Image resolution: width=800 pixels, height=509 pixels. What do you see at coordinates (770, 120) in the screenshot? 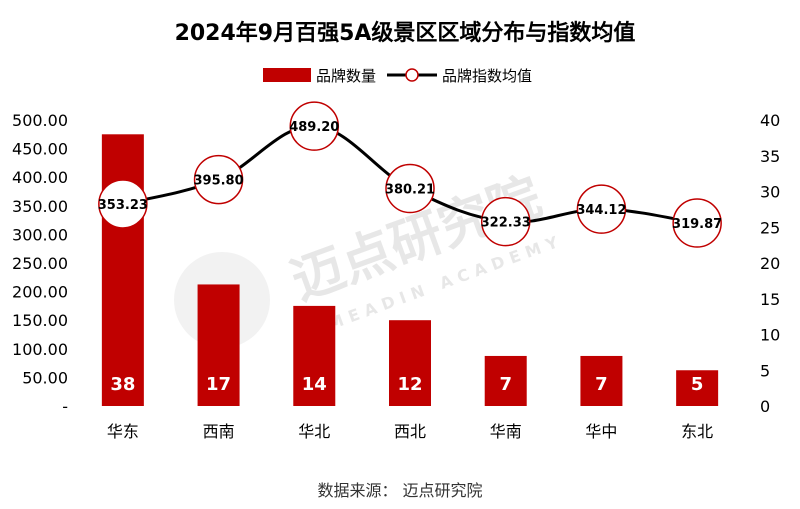
I see `right-tick-label: 40` at bounding box center [770, 120].